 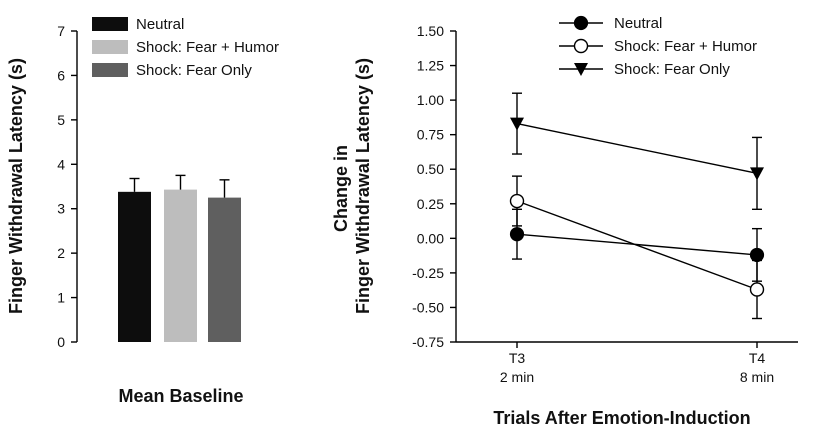 I want to click on right-y-tick-label: 1.50, so click(x=430, y=31).